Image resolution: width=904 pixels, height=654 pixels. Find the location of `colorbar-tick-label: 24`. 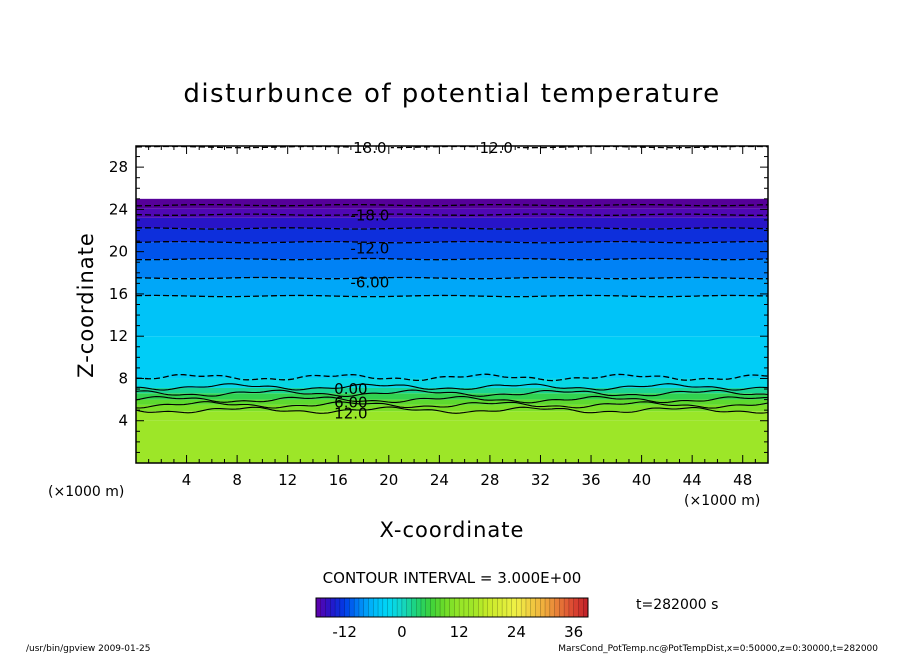

colorbar-tick-label: 24 is located at coordinates (516, 632).